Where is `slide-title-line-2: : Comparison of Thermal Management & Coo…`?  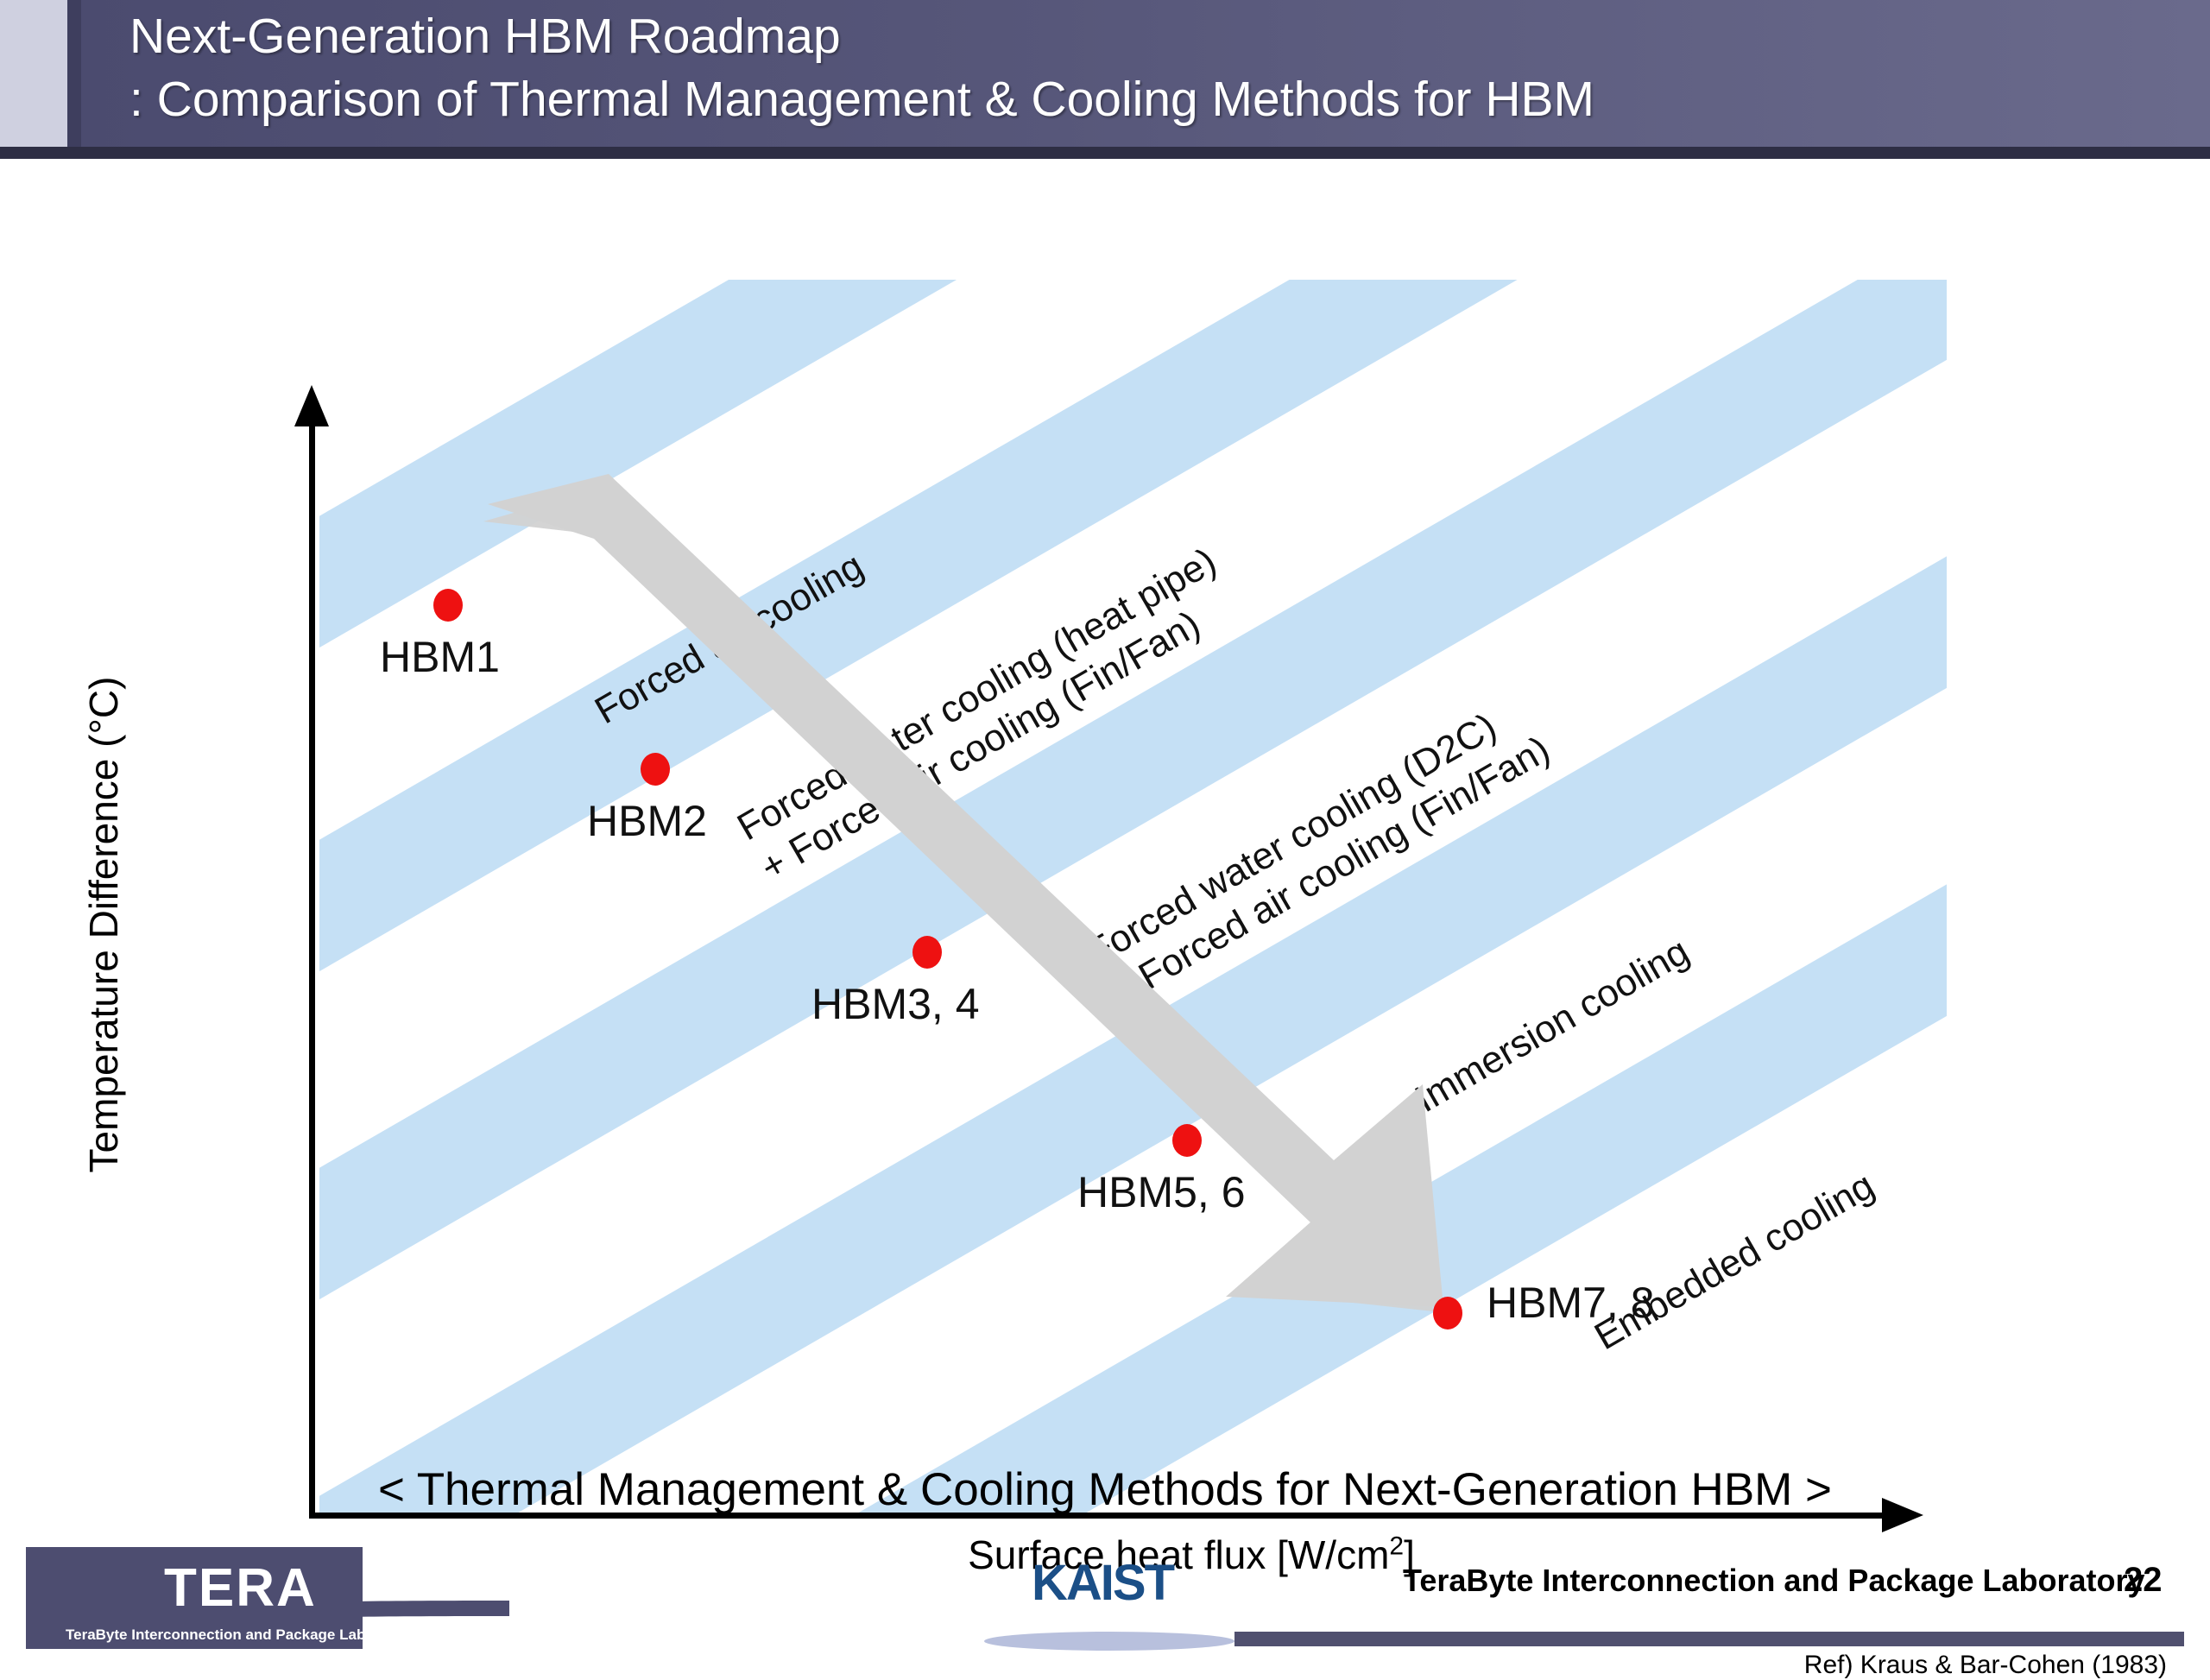 slide-title-line-2: : Comparison of Thermal Management & Coo… is located at coordinates (862, 99).